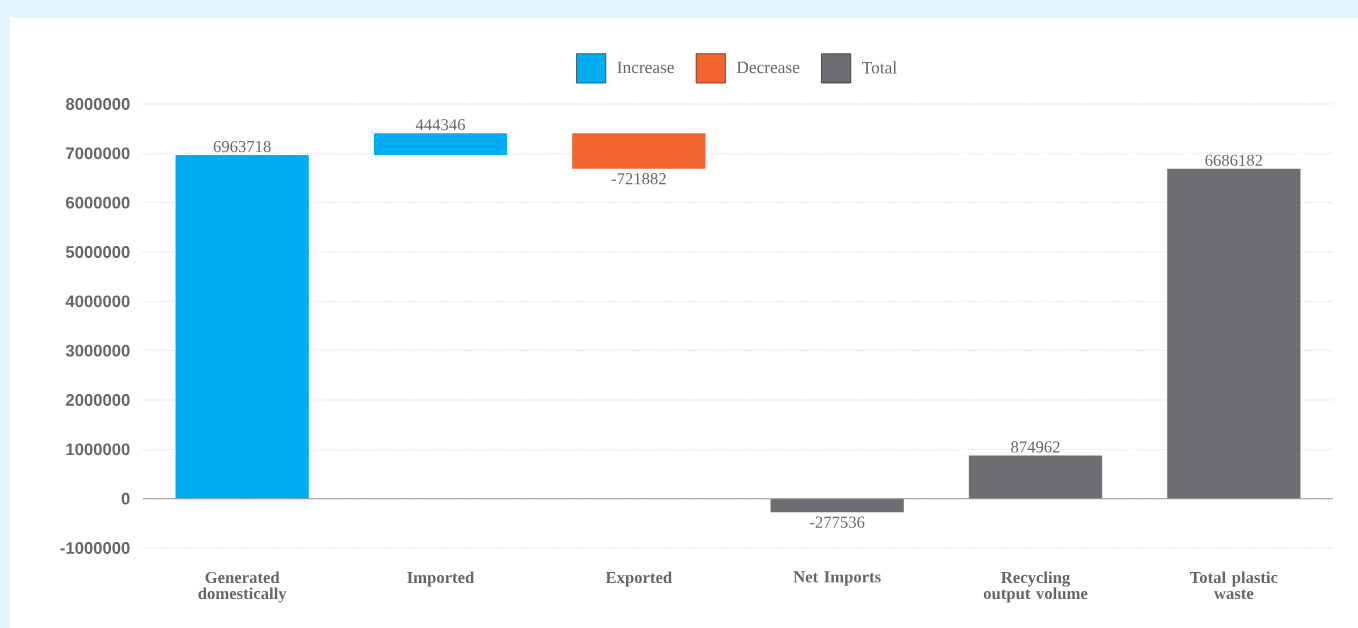  I want to click on y-tick-label: 1000000, so click(98, 449).